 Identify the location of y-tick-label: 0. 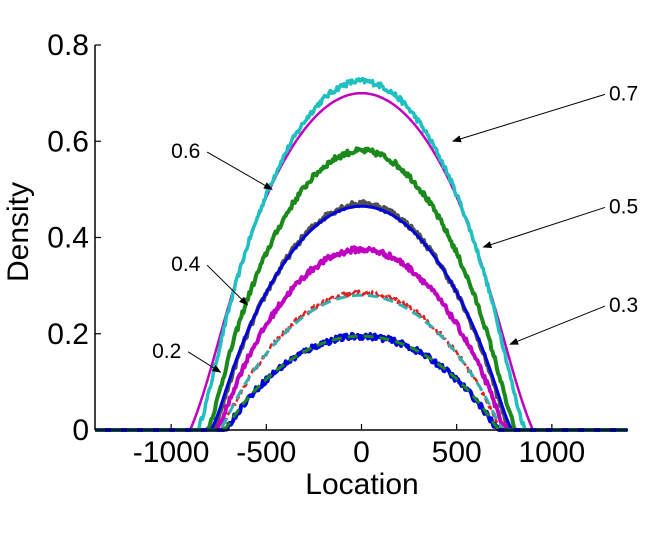
(80, 430).